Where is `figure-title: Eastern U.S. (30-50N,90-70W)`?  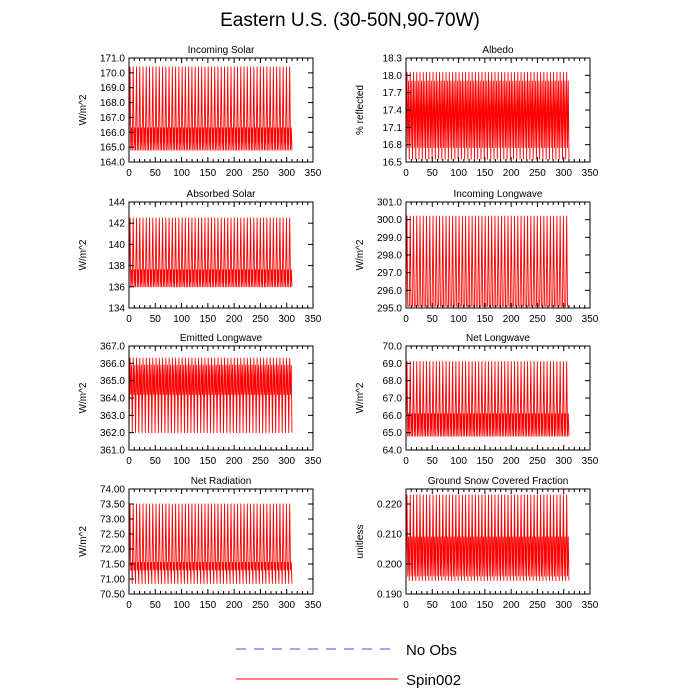 figure-title: Eastern U.S. (30-50N,90-70W) is located at coordinates (350, 20).